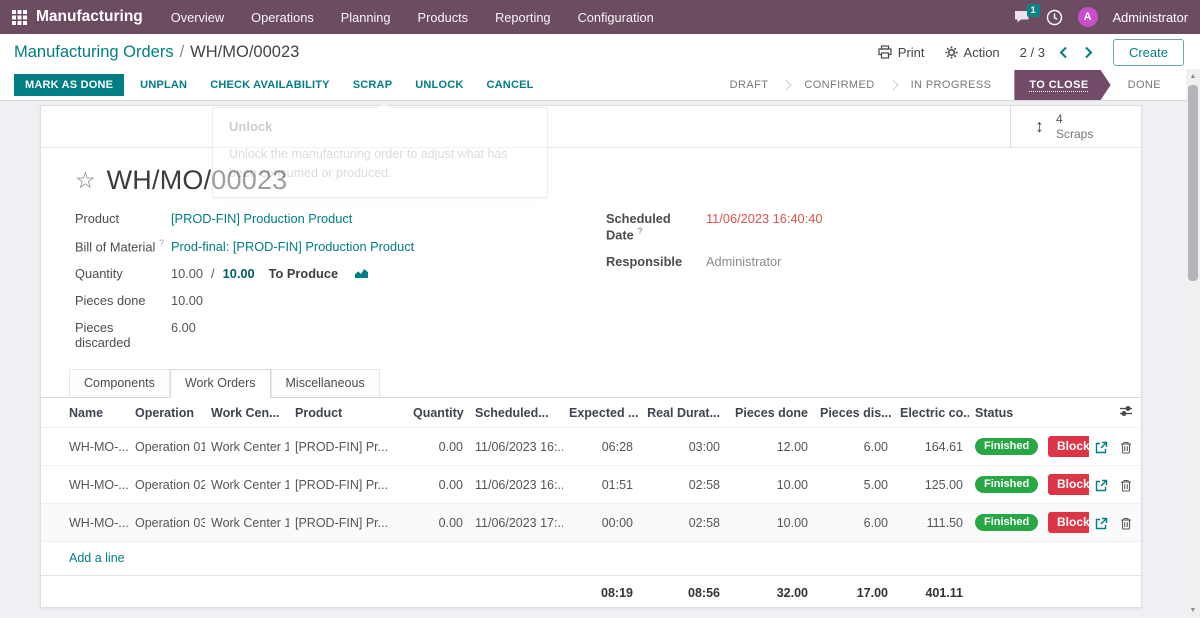 The image size is (1200, 618). What do you see at coordinates (771, 412) in the screenshot?
I see `col-pieces-done: Pieces done` at bounding box center [771, 412].